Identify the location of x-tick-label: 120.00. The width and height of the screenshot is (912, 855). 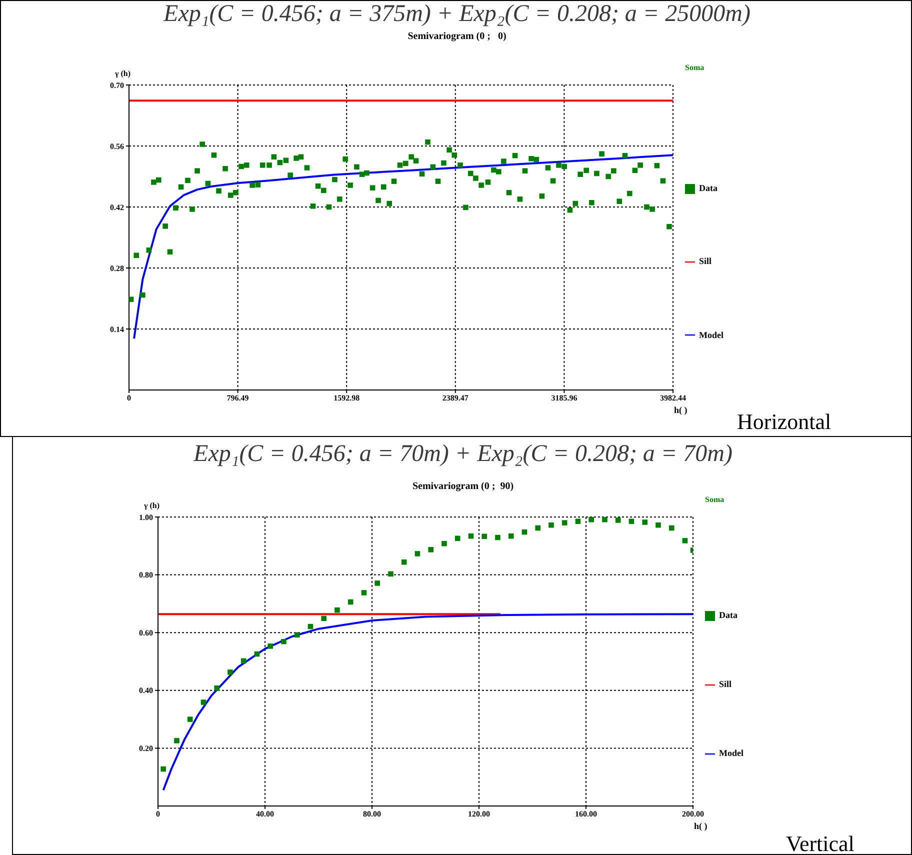
(479, 814).